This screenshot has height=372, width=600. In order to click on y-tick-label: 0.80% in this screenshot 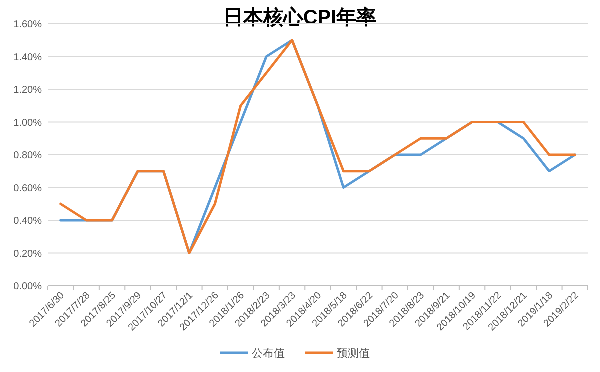, I will do `click(28, 156)`.